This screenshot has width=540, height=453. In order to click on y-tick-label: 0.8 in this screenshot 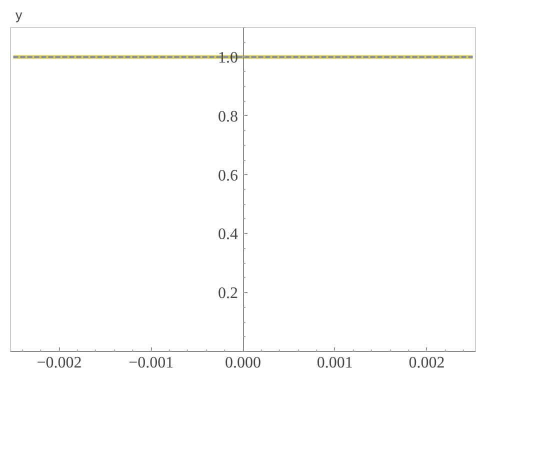, I will do `click(228, 117)`.